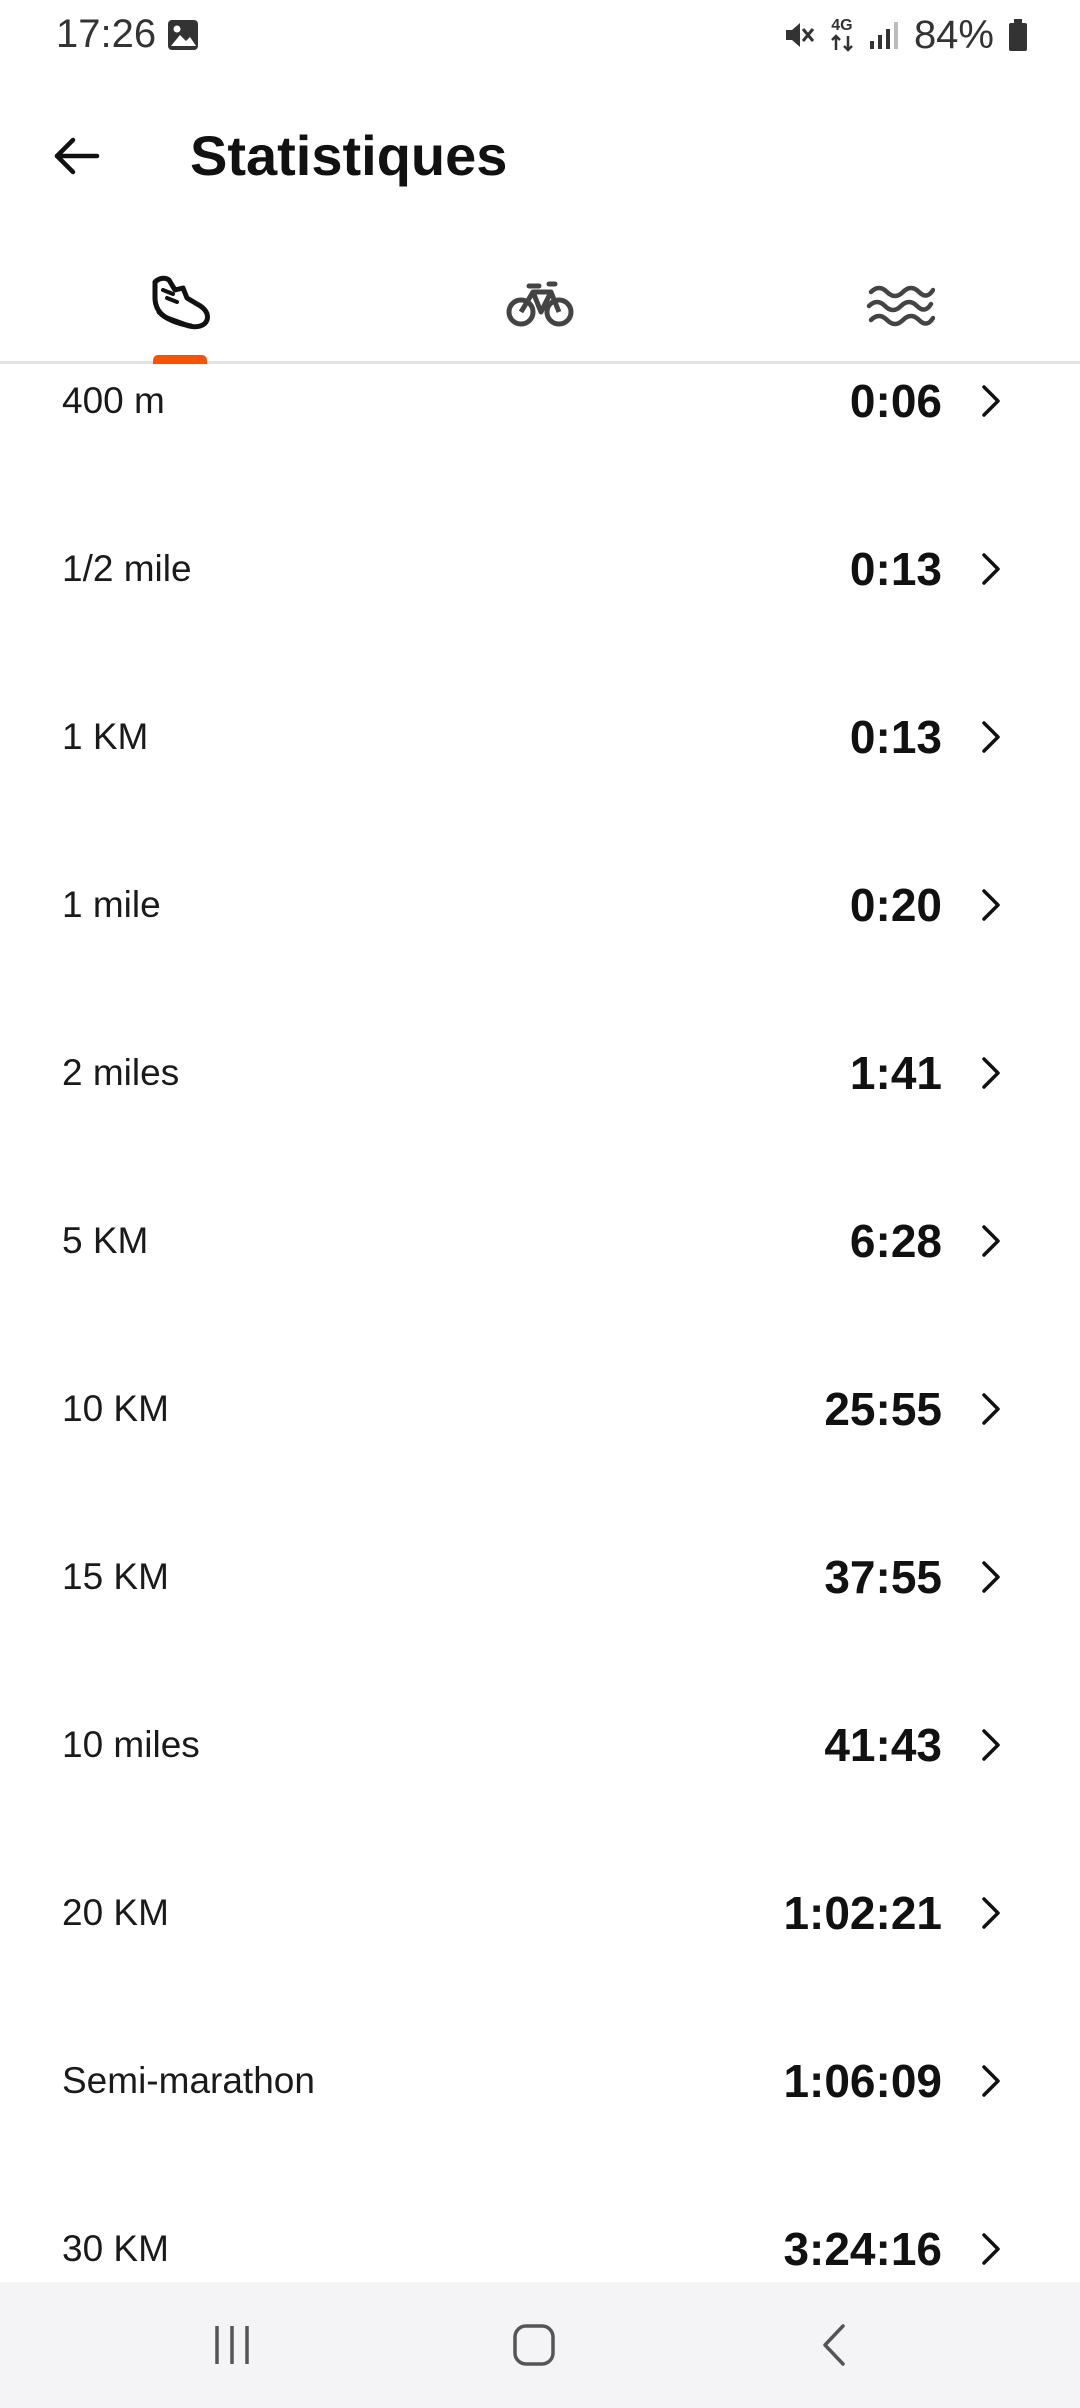  What do you see at coordinates (540, 2248) in the screenshot?
I see `list-item: 30 KM 3:24:16` at bounding box center [540, 2248].